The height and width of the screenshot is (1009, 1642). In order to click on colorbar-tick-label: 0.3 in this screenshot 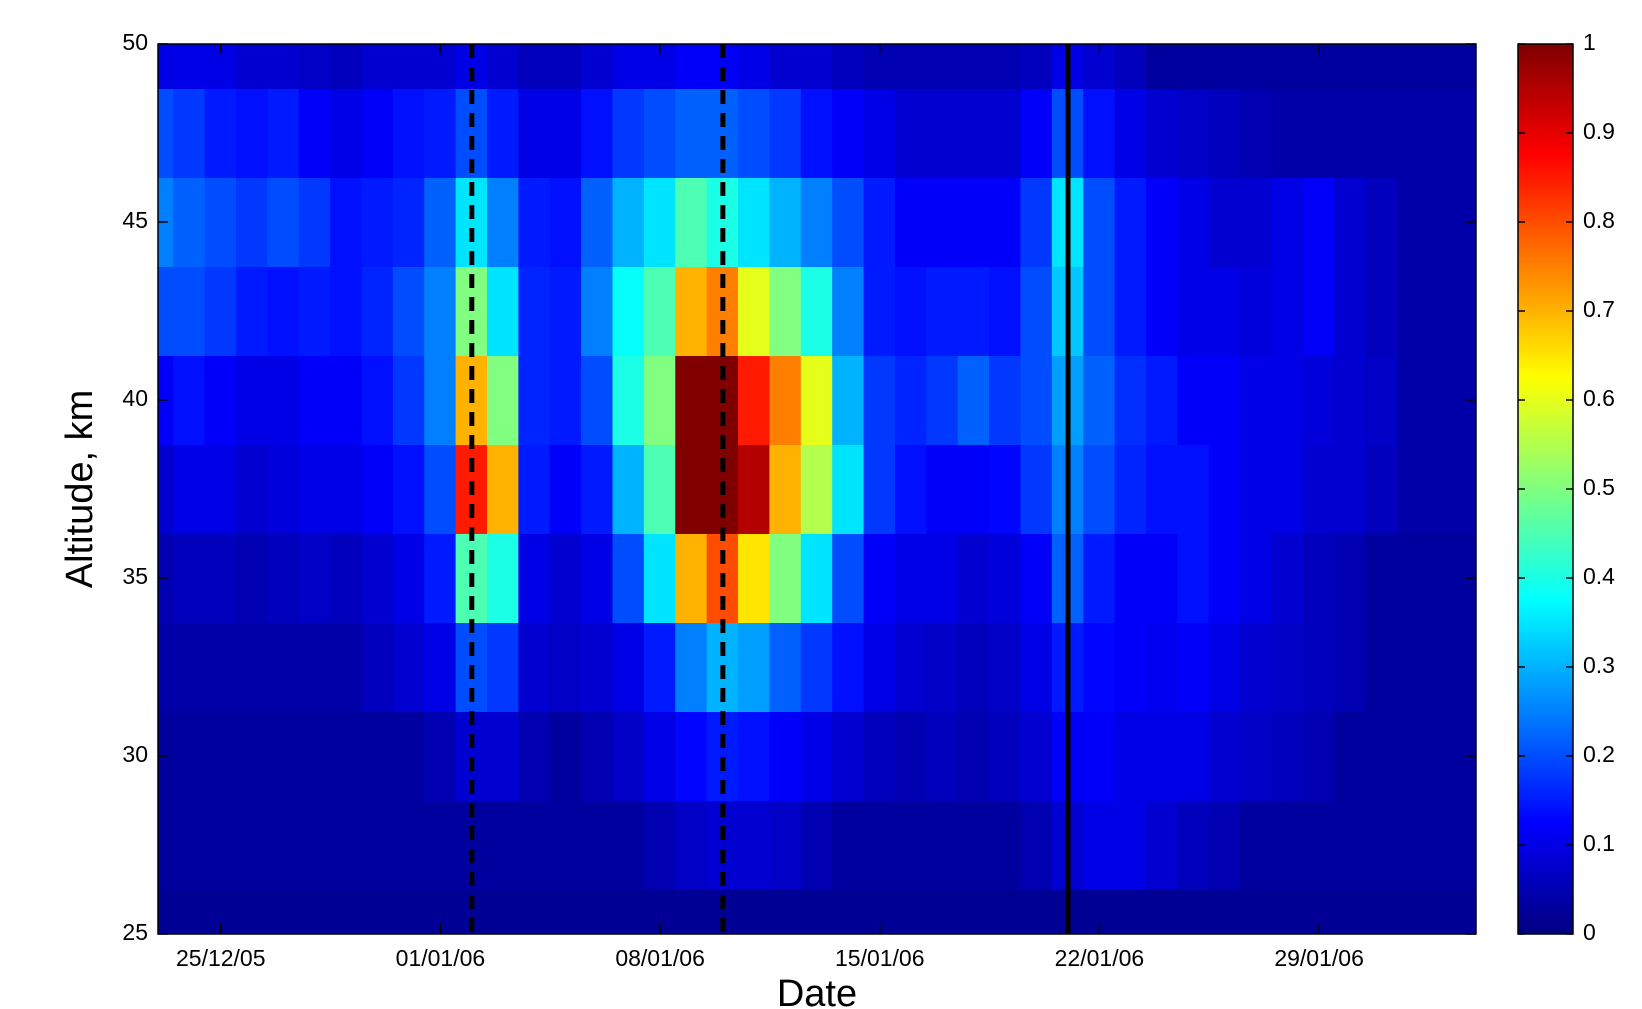, I will do `click(1599, 665)`.